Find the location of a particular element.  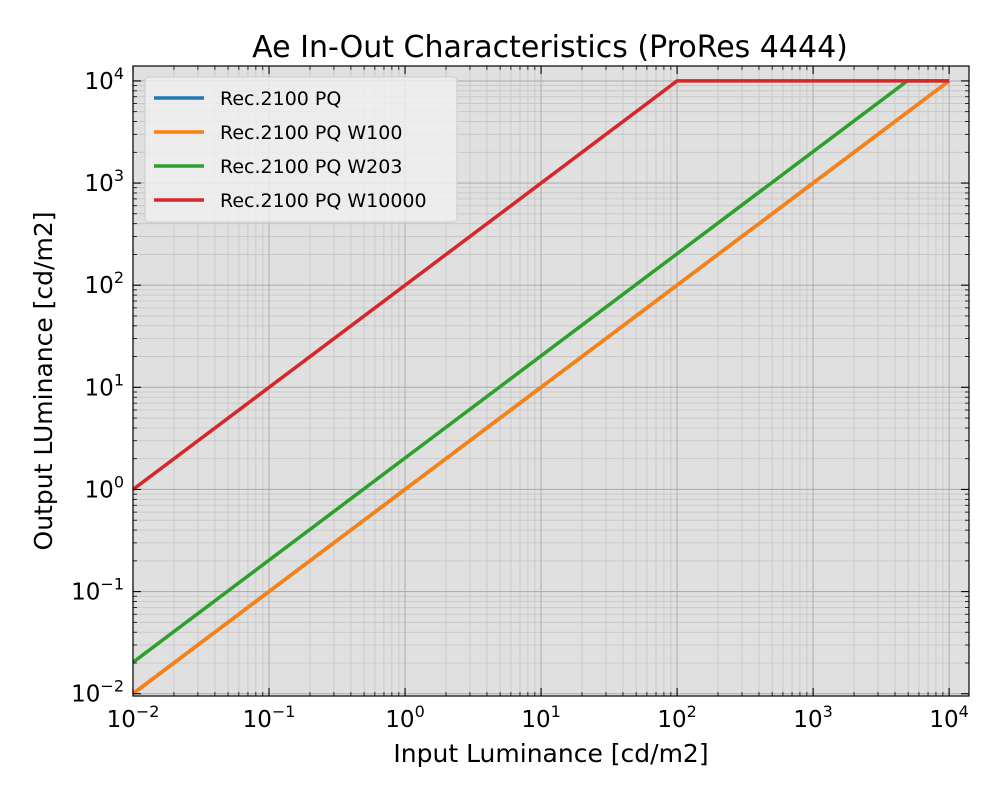

legend-label: Rec.2100 PQ is located at coordinates (280, 99).